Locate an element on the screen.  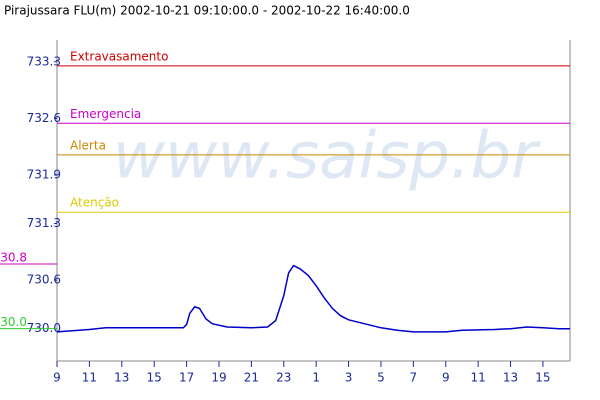
y-tick-label: 732.6 is located at coordinates (44, 118).